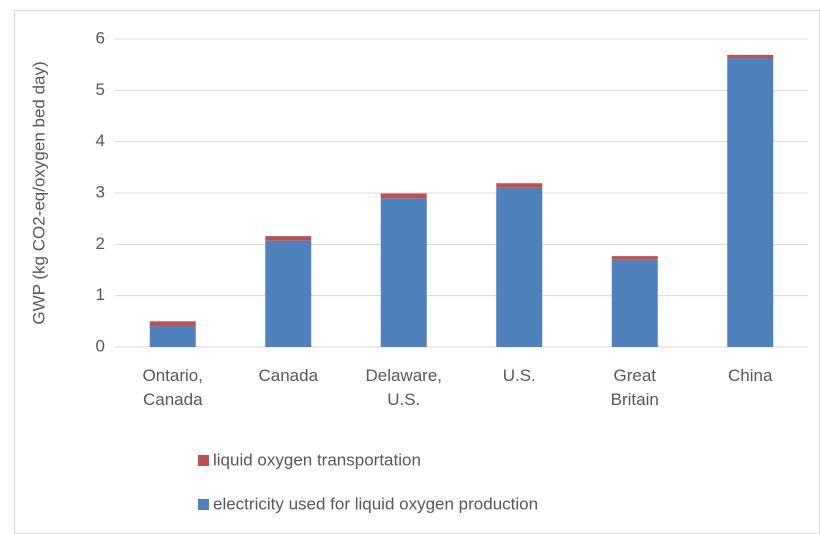  What do you see at coordinates (38, 192) in the screenshot?
I see `y-axis-label: GWP (kg CO2-eq/oxygen bed day)` at bounding box center [38, 192].